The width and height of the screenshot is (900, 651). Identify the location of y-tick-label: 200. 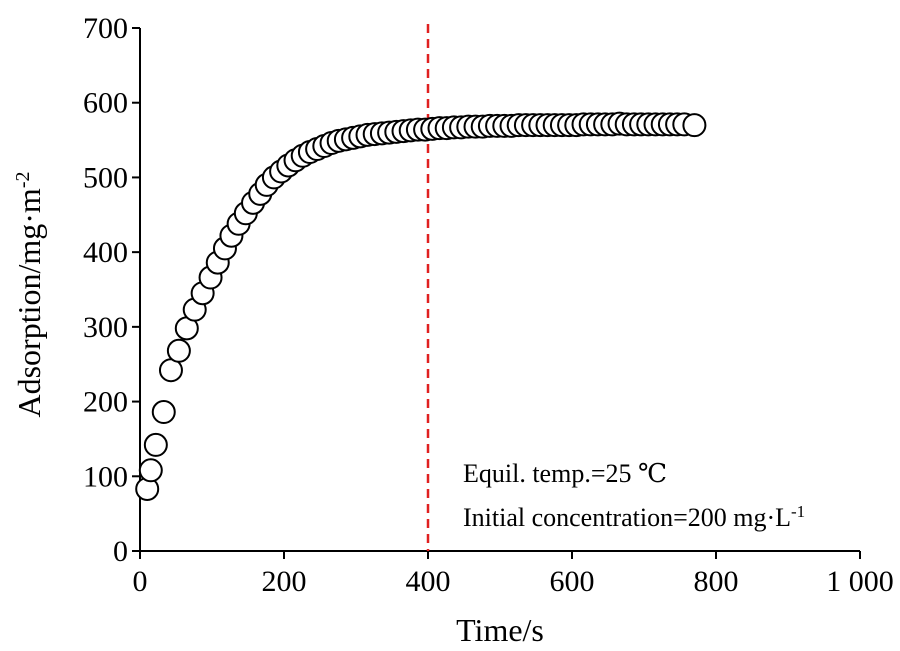
(105, 402).